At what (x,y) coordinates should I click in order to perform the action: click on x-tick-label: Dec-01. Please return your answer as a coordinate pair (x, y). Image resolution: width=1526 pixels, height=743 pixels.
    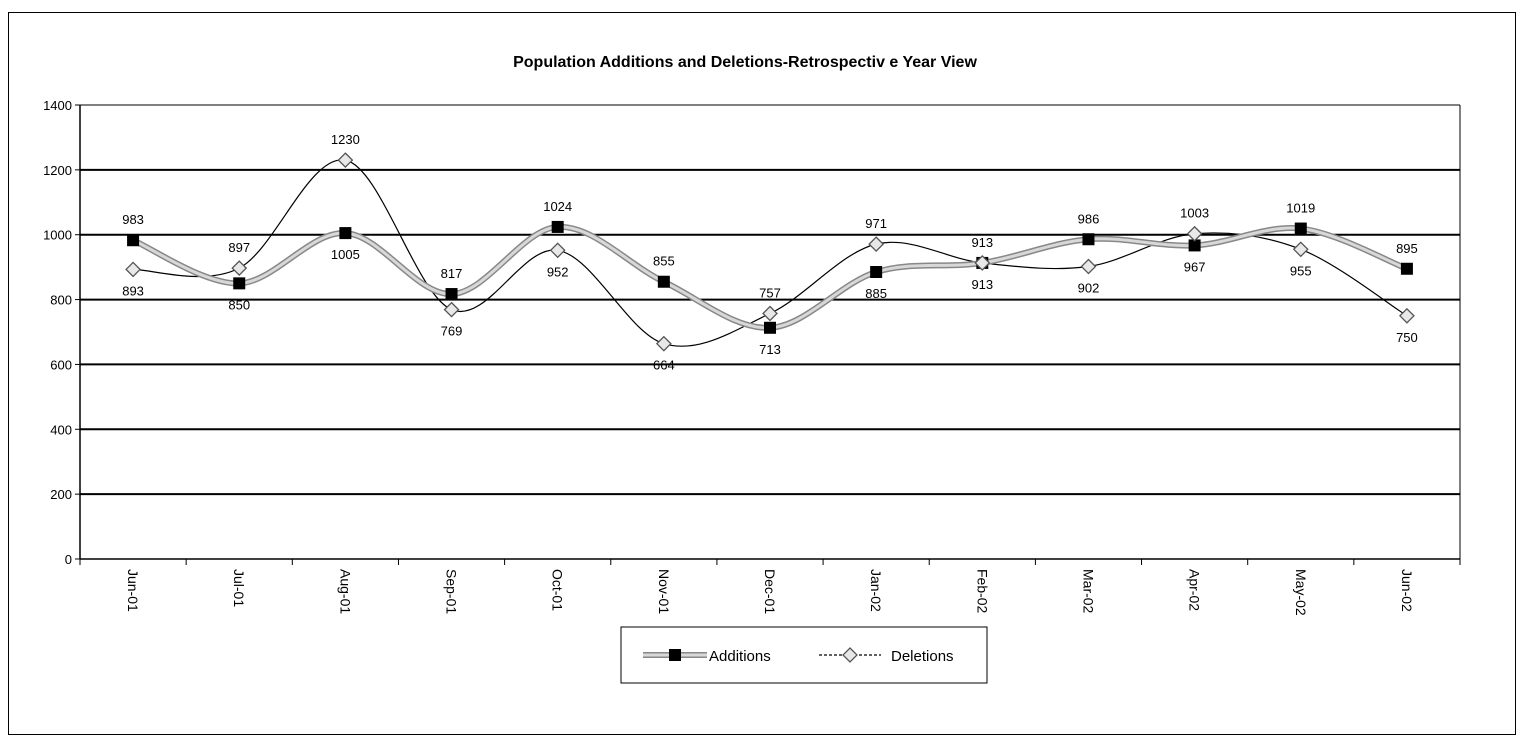
    Looking at the image, I should click on (770, 591).